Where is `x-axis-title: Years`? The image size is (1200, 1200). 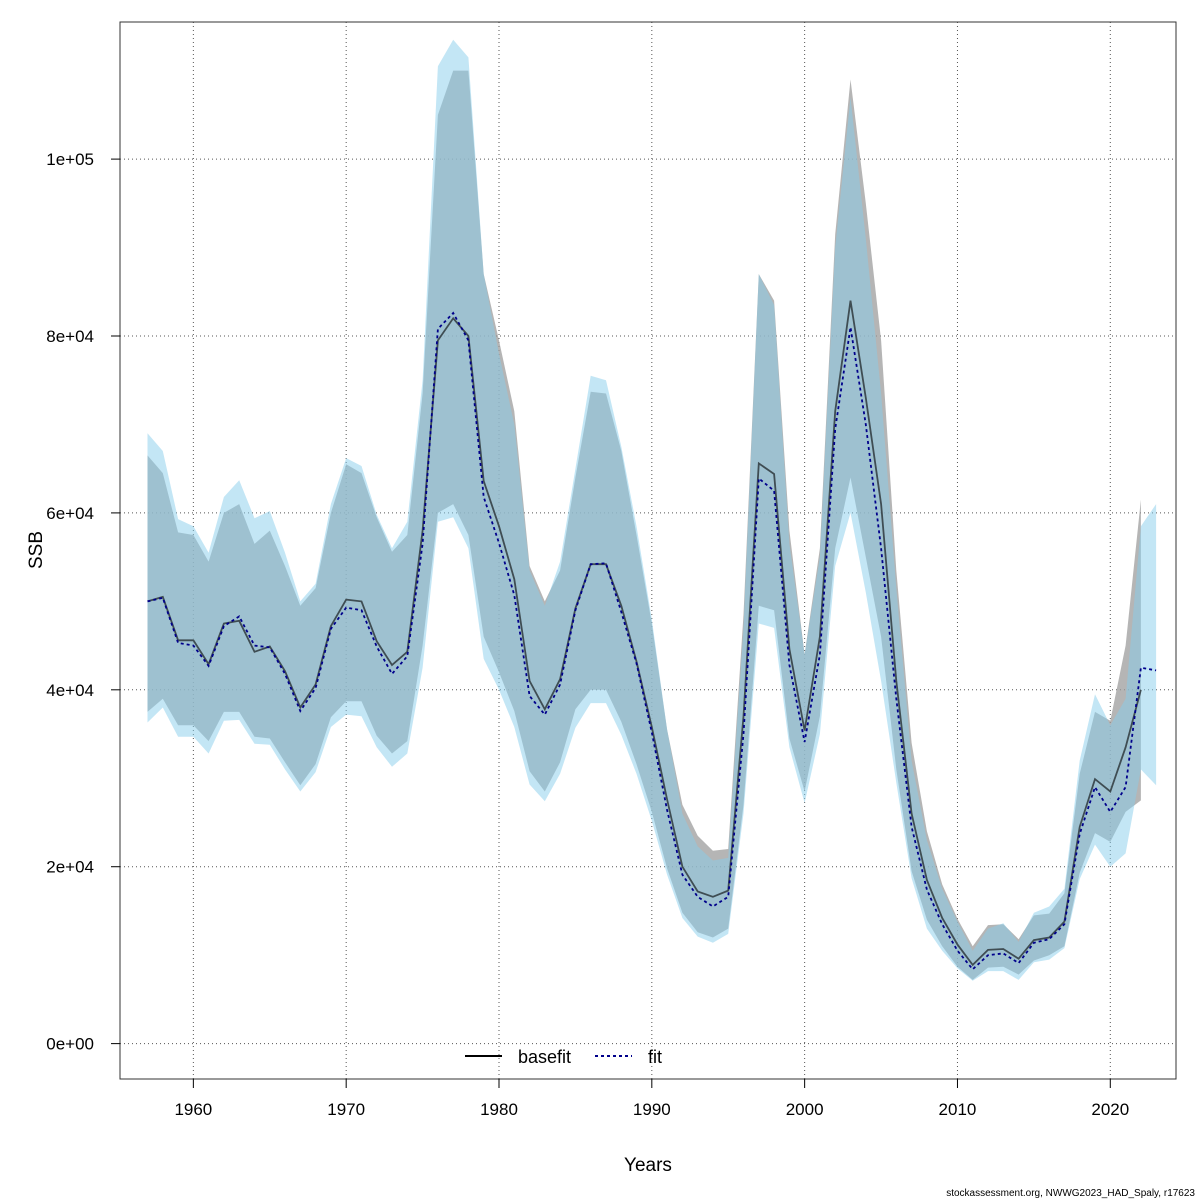 x-axis-title: Years is located at coordinates (648, 1165).